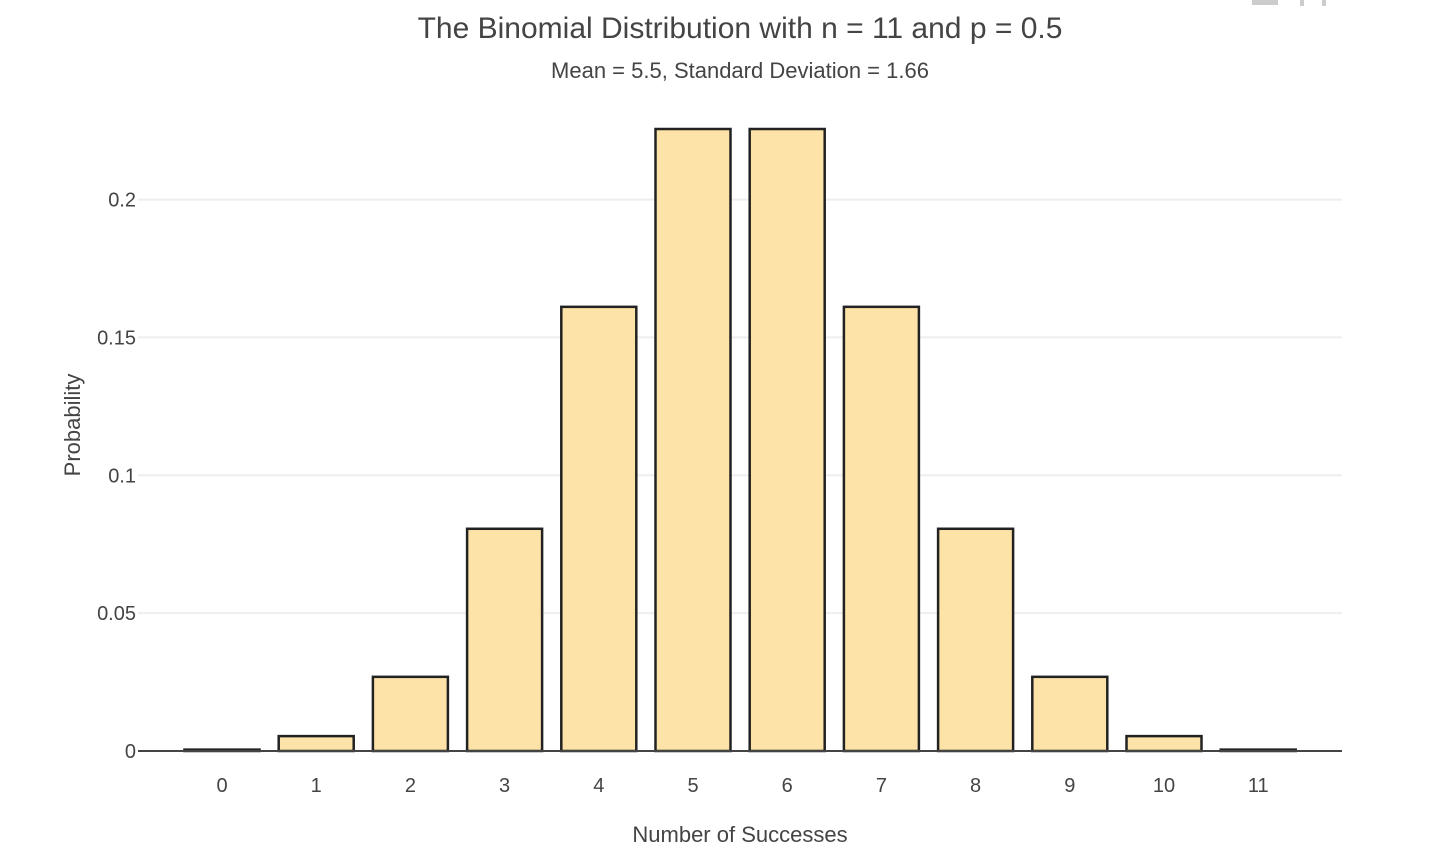 Image resolution: width=1440 pixels, height=864 pixels. What do you see at coordinates (787, 786) in the screenshot?
I see `x-tick-label: 6` at bounding box center [787, 786].